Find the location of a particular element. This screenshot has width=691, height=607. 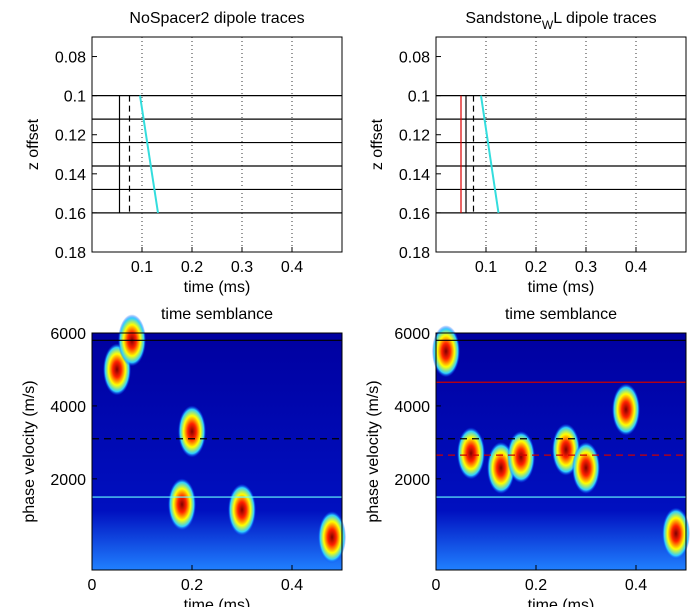

title-text: L dipole traces is located at coordinates (604, 18).